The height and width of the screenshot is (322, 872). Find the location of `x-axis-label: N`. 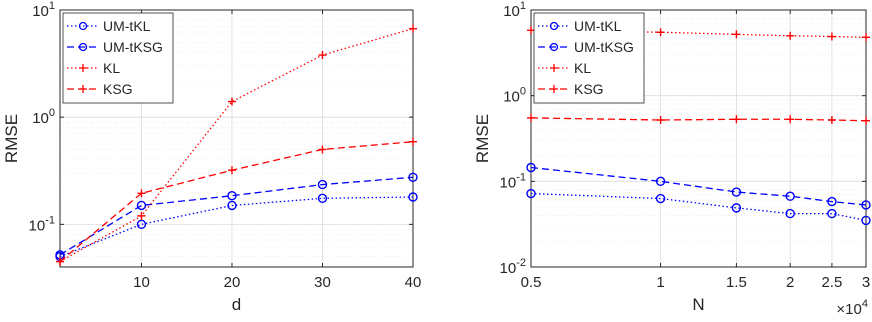

x-axis-label: N is located at coordinates (698, 304).